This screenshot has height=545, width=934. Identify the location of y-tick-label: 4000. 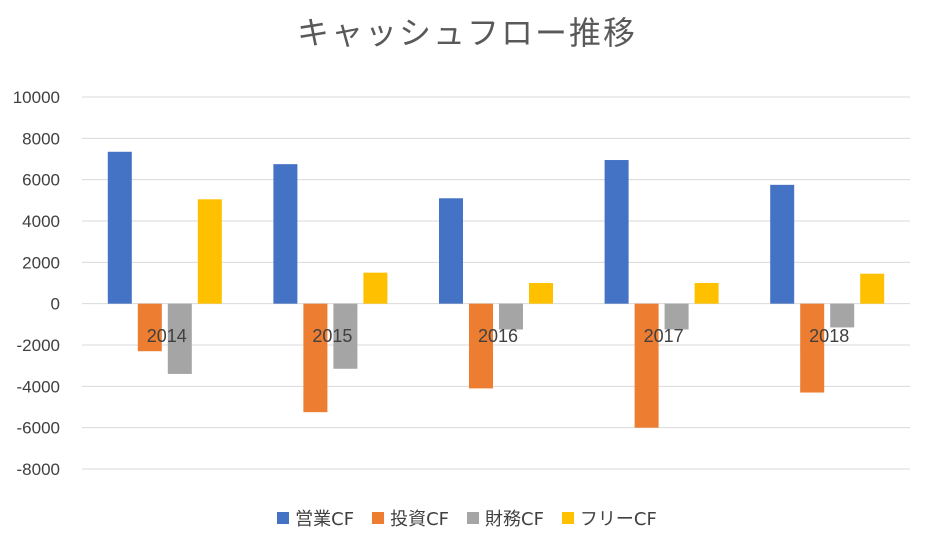
(41, 221).